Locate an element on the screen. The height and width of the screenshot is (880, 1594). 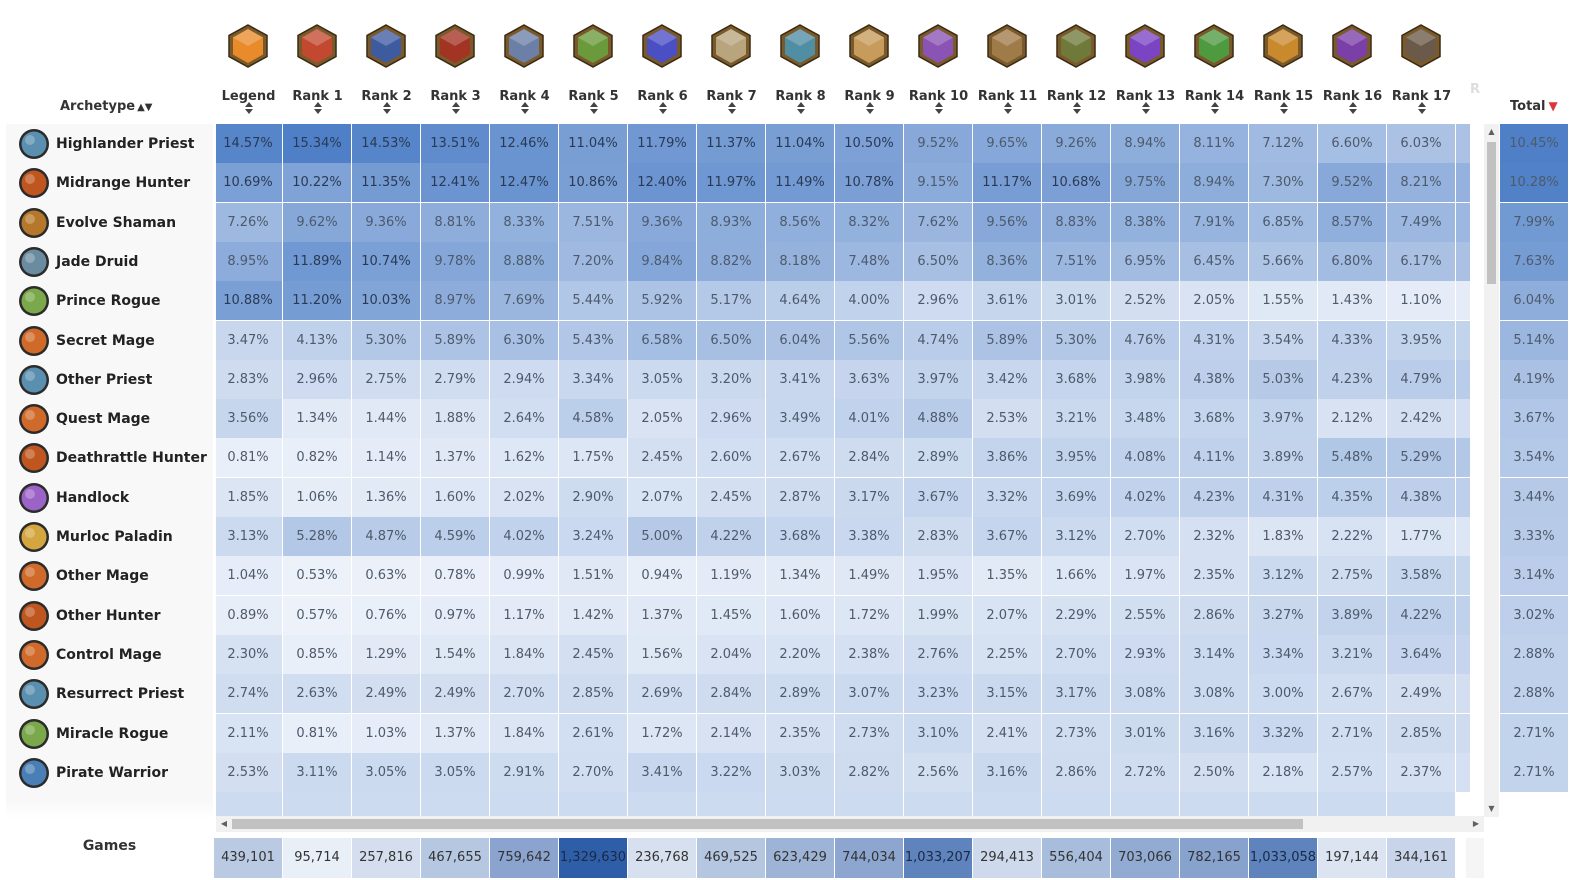
grid-cell: 7.51% is located at coordinates (1076, 261).